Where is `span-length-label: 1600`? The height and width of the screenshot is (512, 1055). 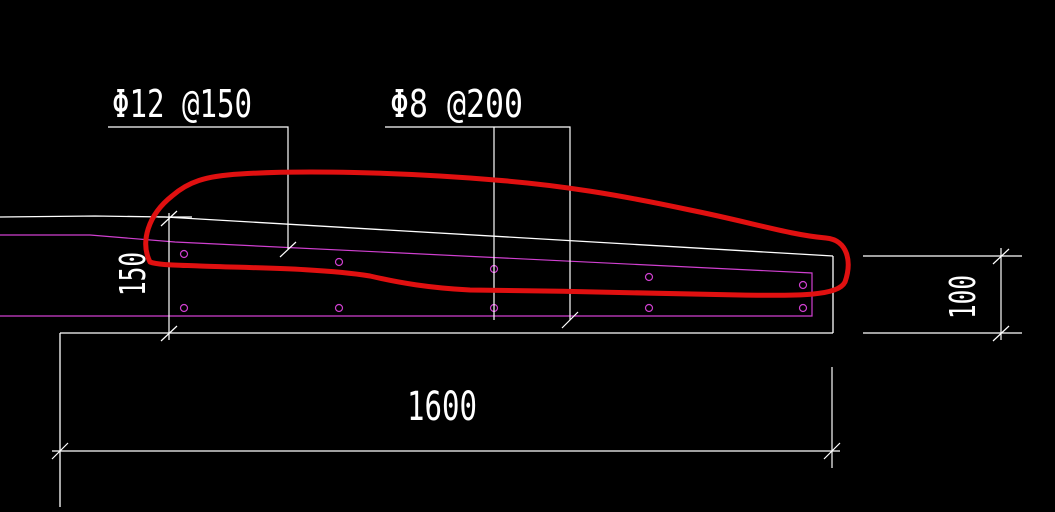 span-length-label: 1600 is located at coordinates (442, 407).